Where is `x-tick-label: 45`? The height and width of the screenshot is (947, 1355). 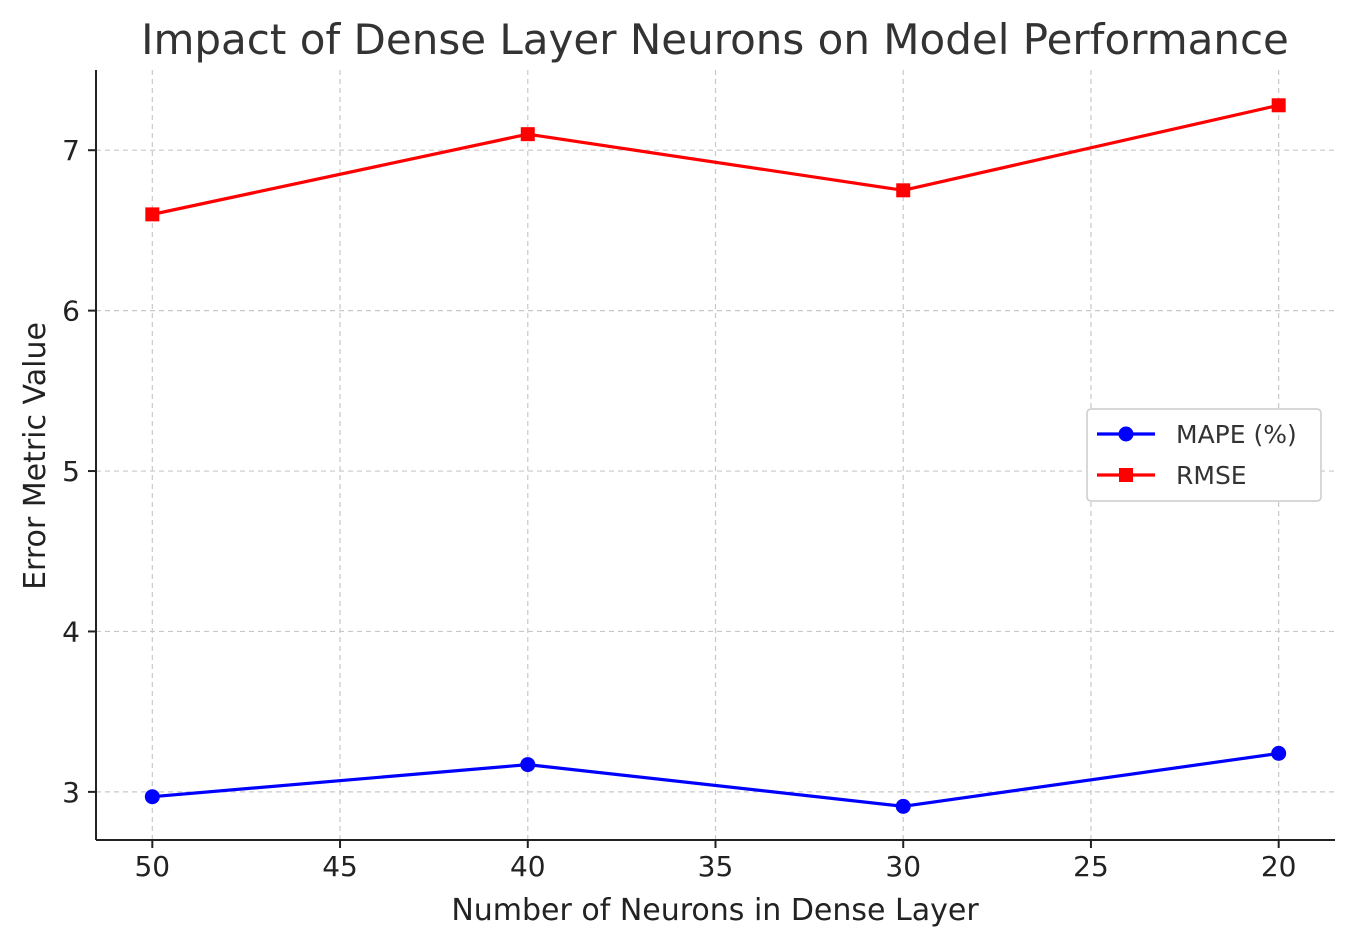
x-tick-label: 45 is located at coordinates (340, 866).